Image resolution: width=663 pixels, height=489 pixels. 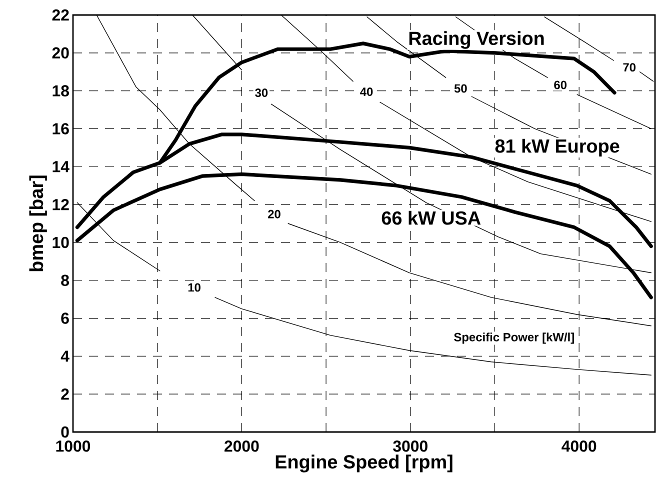 What do you see at coordinates (60, 204) in the screenshot?
I see `y-tick-label: 12` at bounding box center [60, 204].